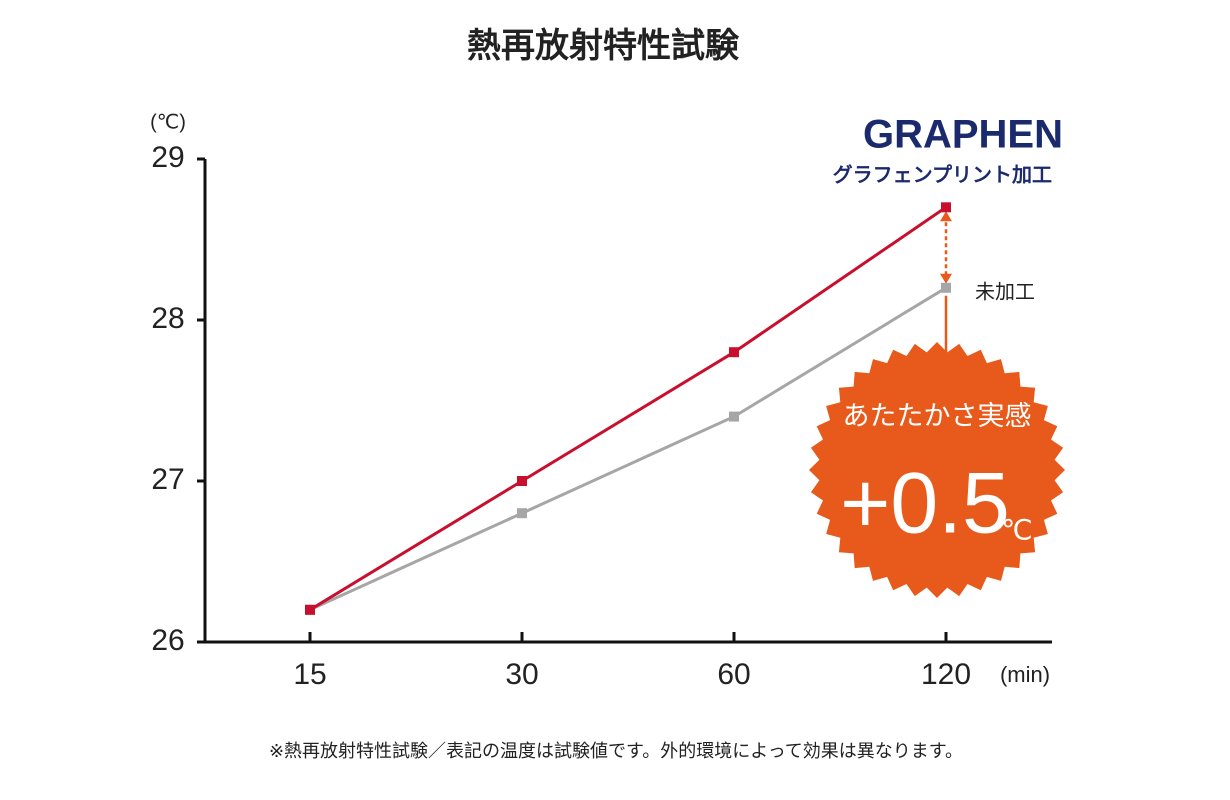 The image size is (1230, 800). I want to click on x-tick-label: 120, so click(946, 674).